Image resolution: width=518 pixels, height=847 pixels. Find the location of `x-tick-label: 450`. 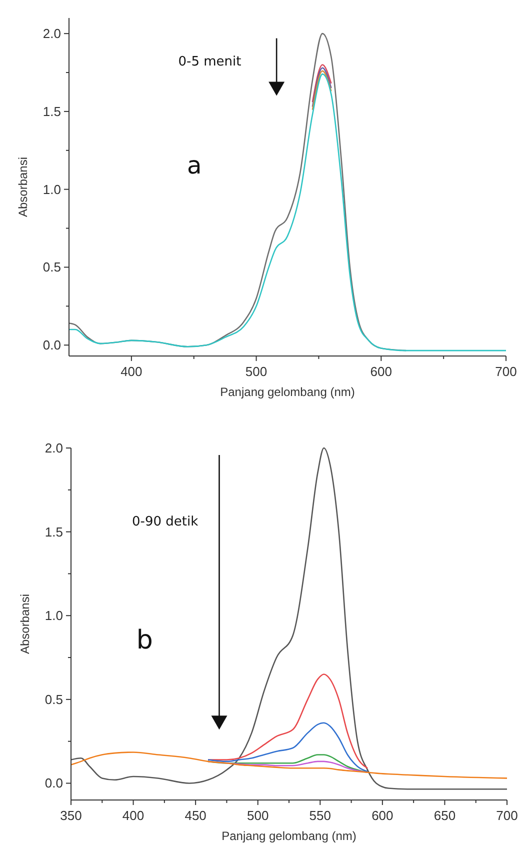

x-tick-label: 450 is located at coordinates (195, 815).